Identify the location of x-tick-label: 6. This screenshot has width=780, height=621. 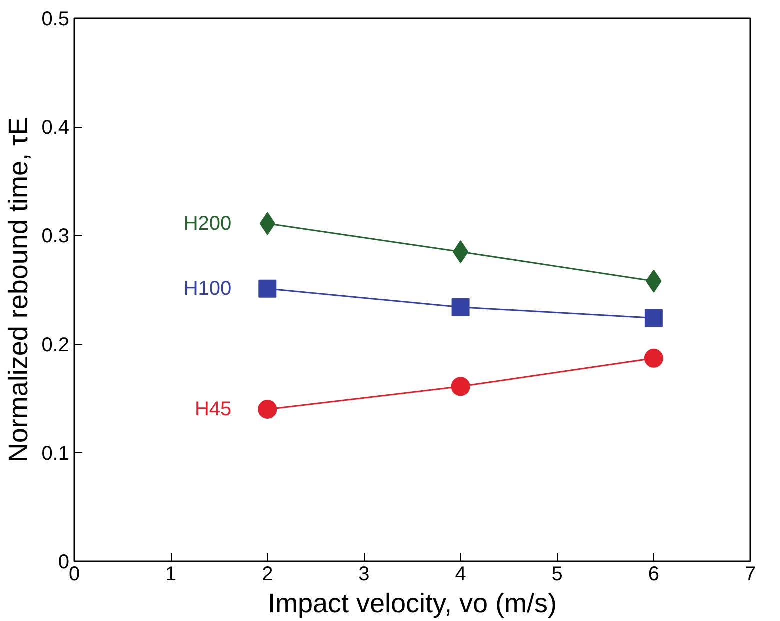
(654, 575).